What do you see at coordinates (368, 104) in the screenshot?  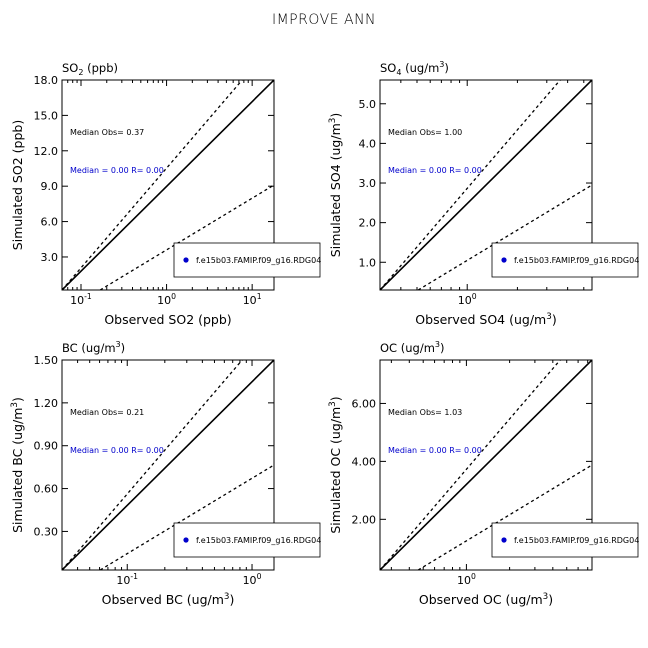 I see `y-tick-label: 5.0` at bounding box center [368, 104].